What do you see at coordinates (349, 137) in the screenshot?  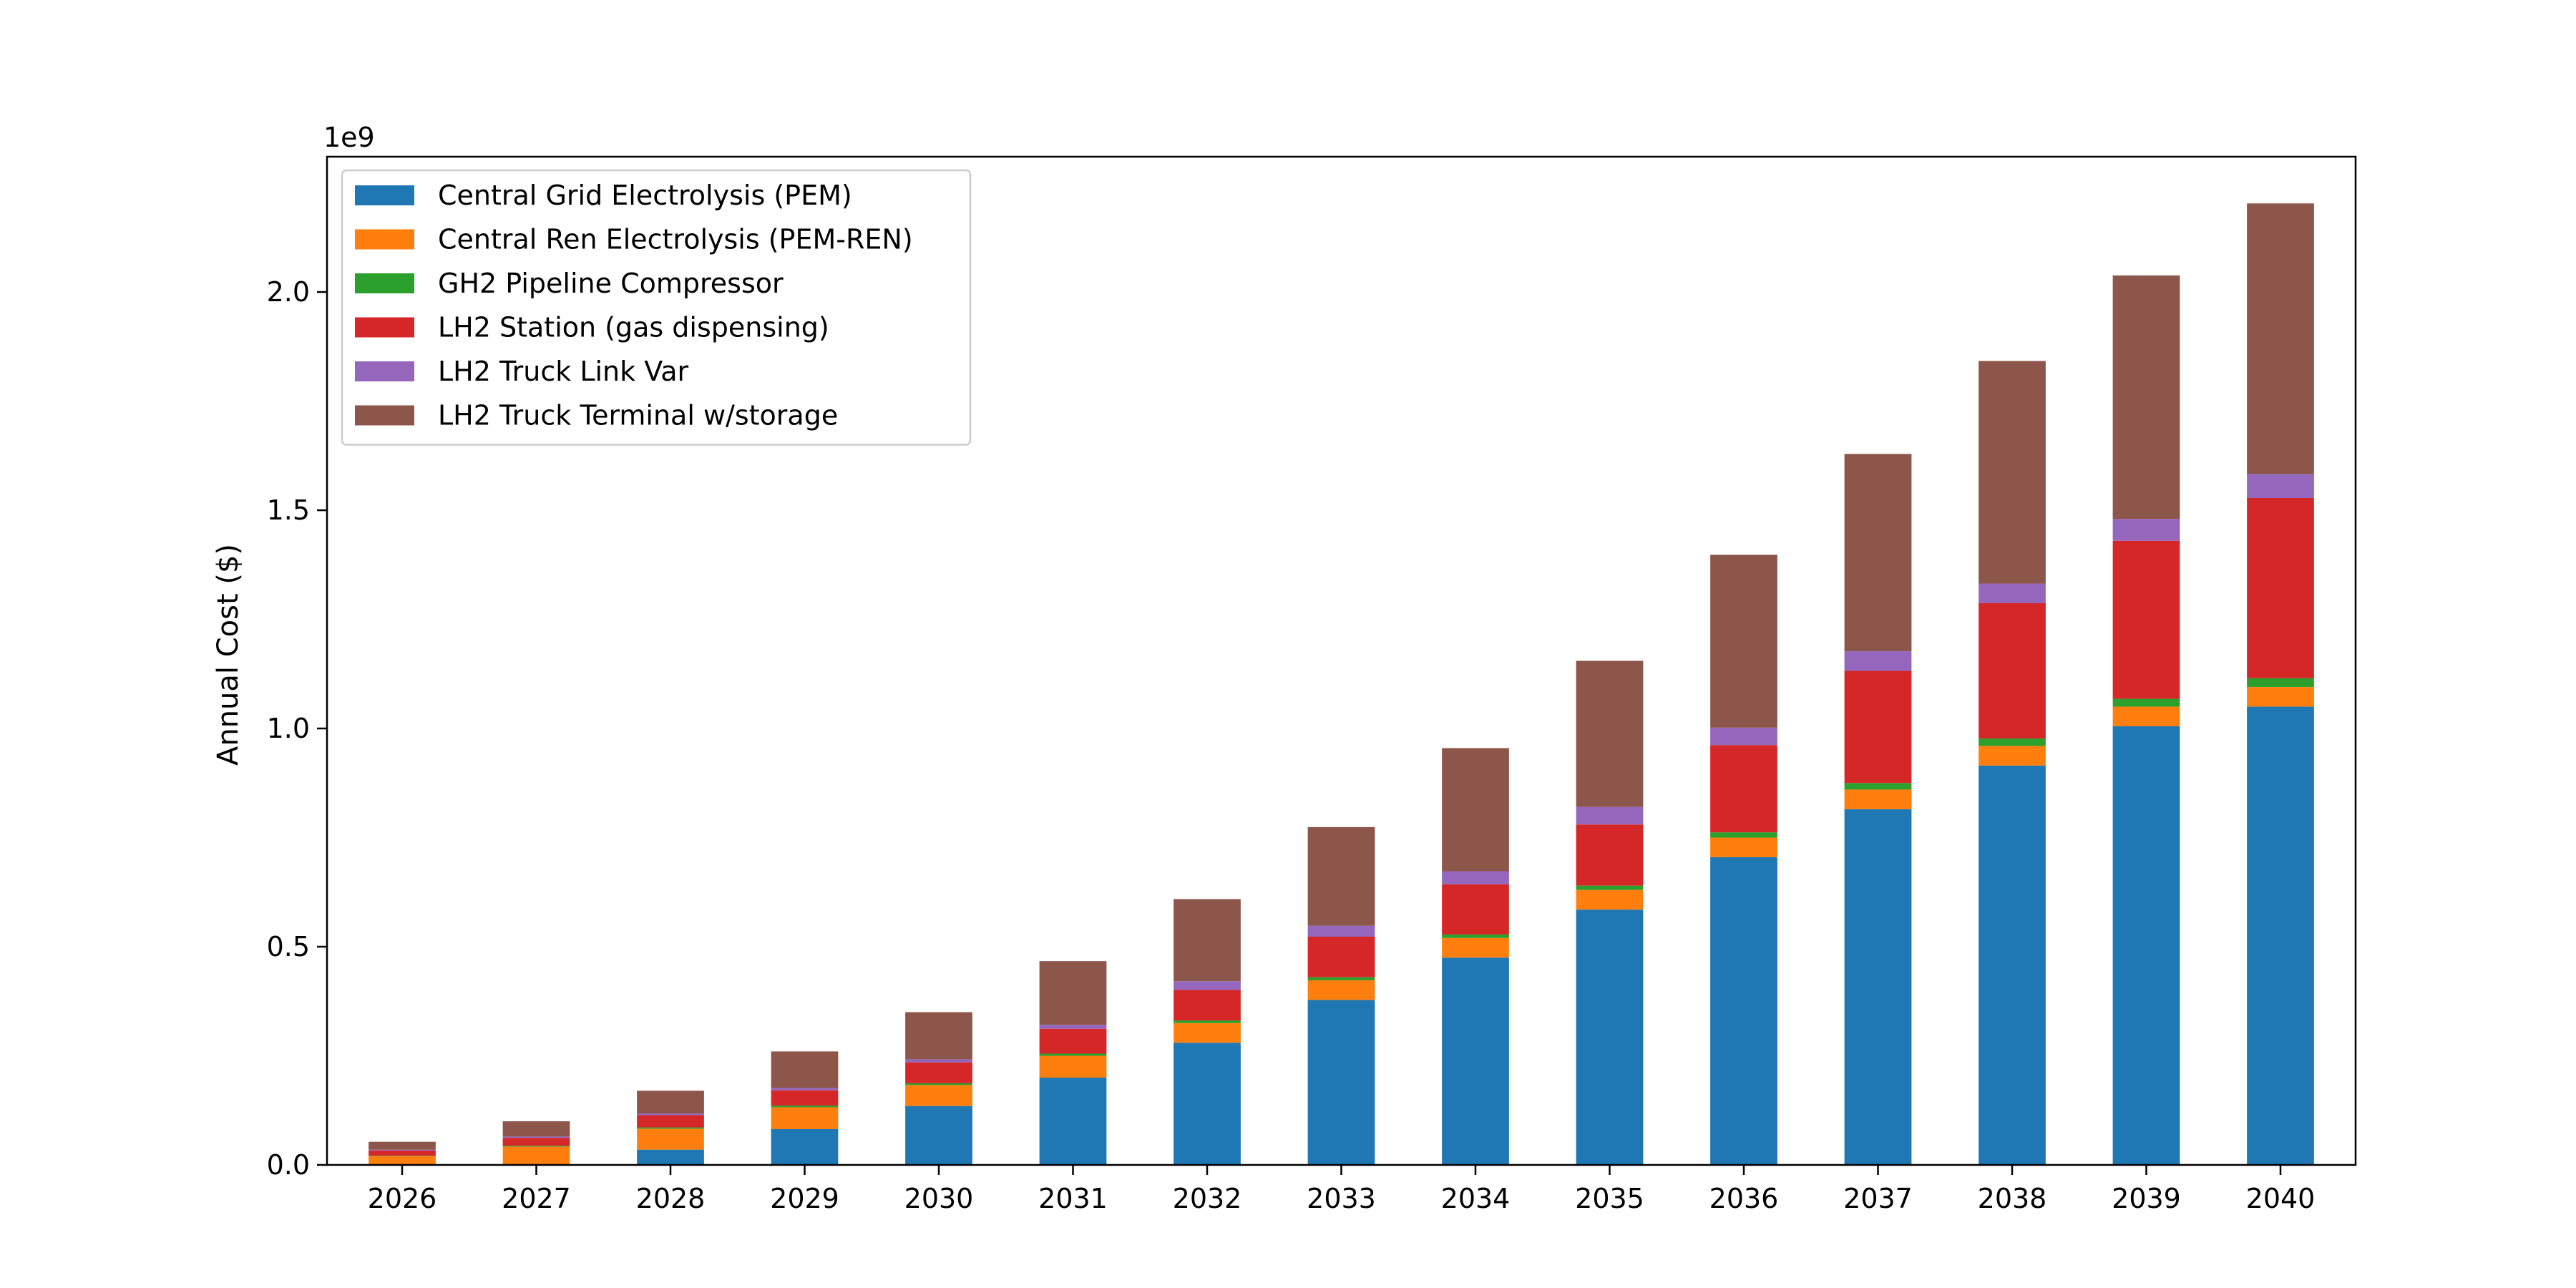 I see `y-axis-offset-label: 1e9` at bounding box center [349, 137].